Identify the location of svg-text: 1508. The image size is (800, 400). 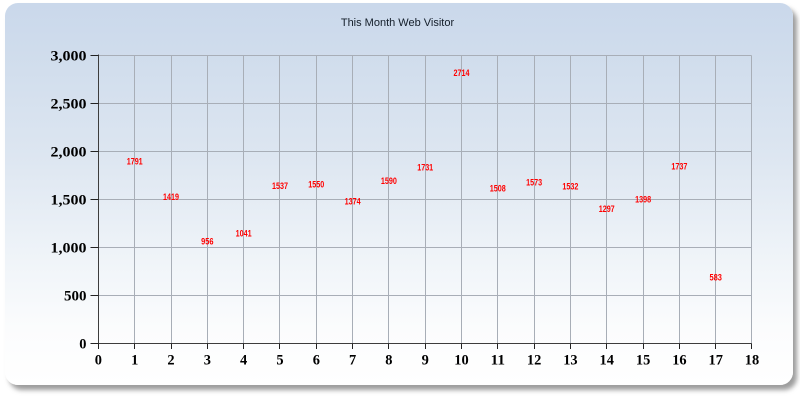
(498, 189).